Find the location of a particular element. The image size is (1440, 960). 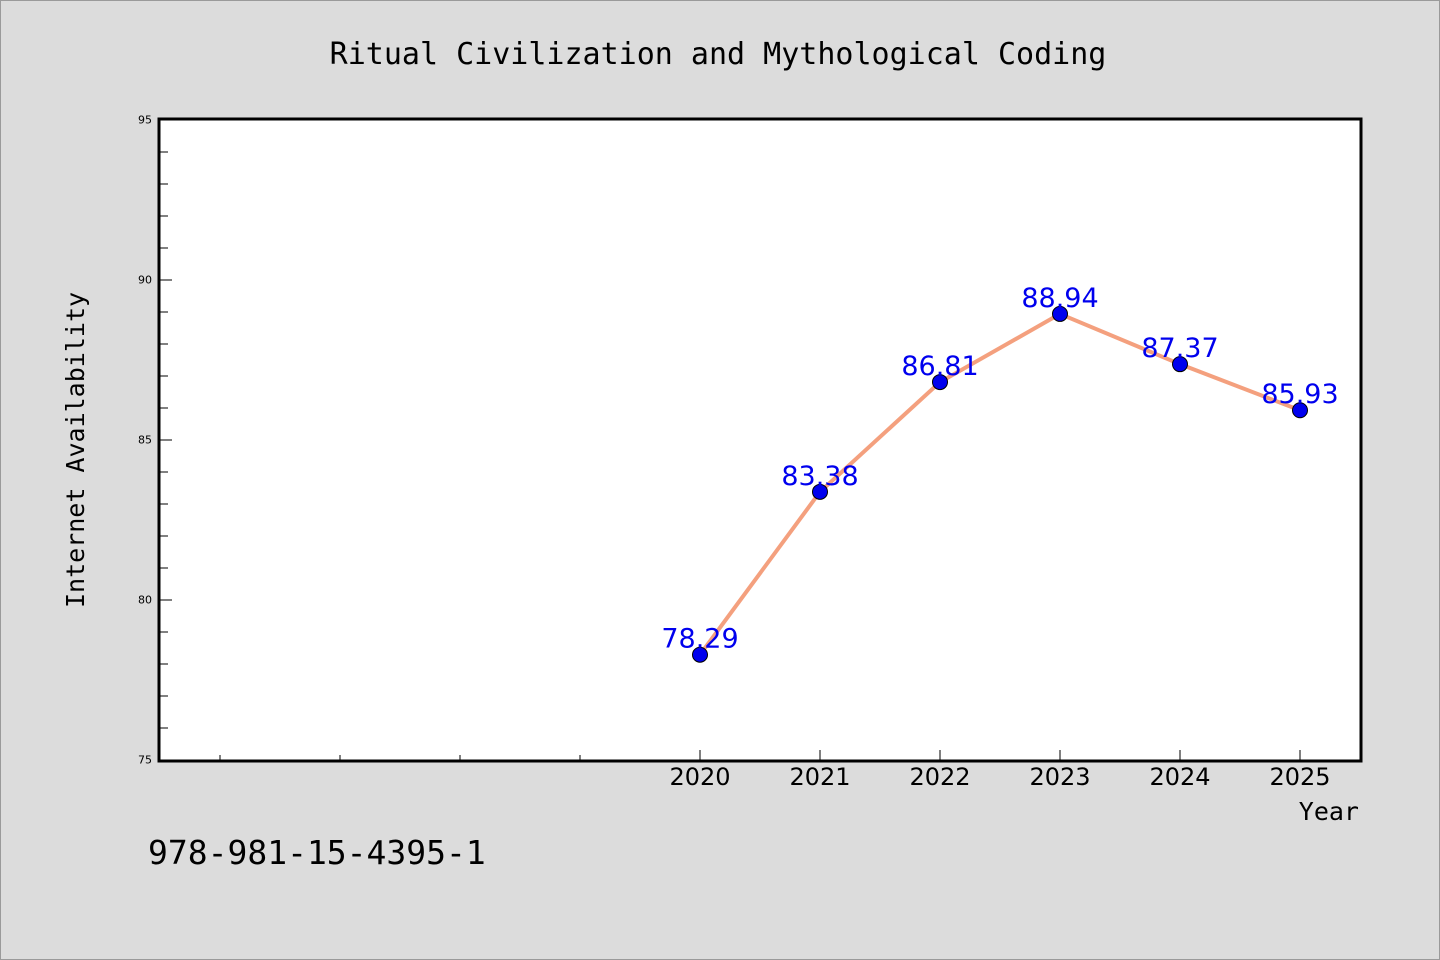

y-tick-label: 80 is located at coordinates (145, 600).